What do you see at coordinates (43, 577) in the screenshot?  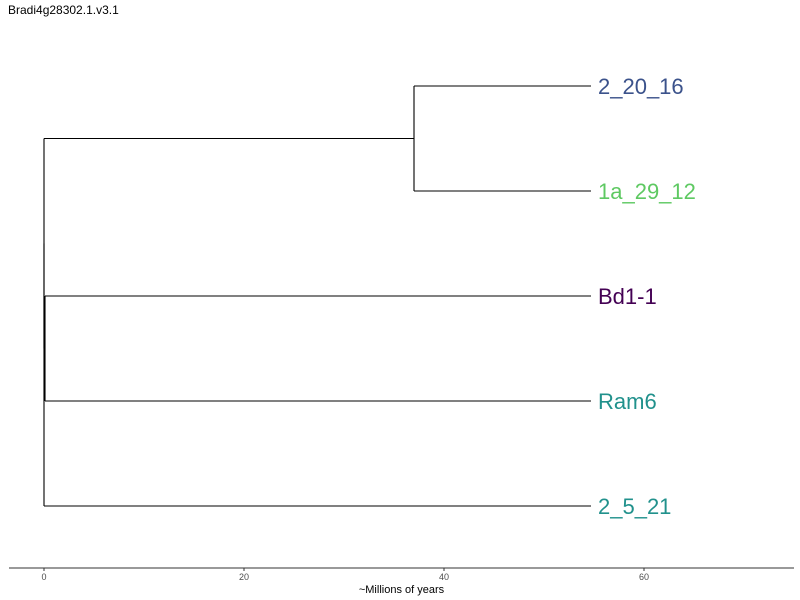 I see `axis-tick-label-0: 0` at bounding box center [43, 577].